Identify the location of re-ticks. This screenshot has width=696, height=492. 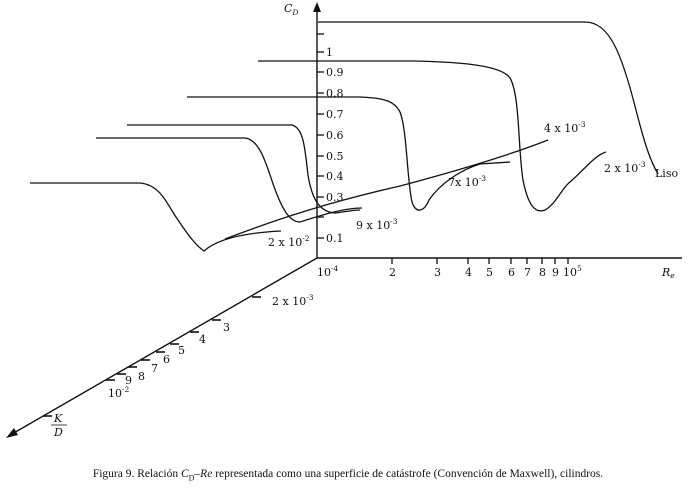
(480, 261).